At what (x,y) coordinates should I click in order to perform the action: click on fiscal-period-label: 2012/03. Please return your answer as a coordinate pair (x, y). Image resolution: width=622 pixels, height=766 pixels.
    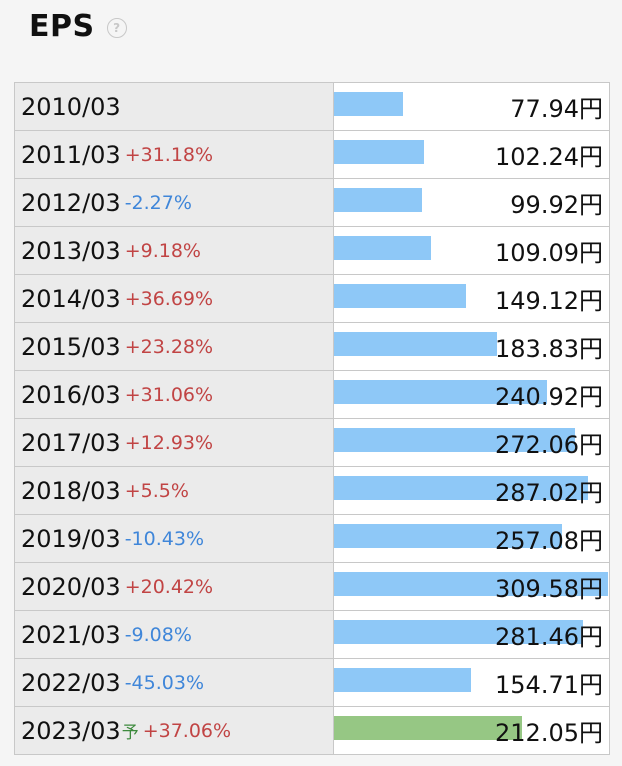
    Looking at the image, I should click on (71, 202).